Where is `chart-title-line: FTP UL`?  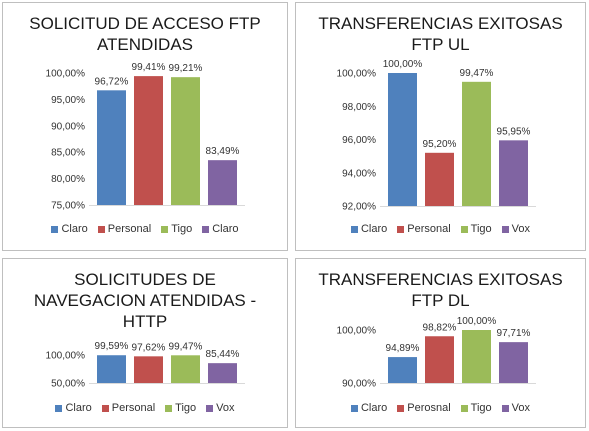
chart-title-line: FTP UL is located at coordinates (440, 44).